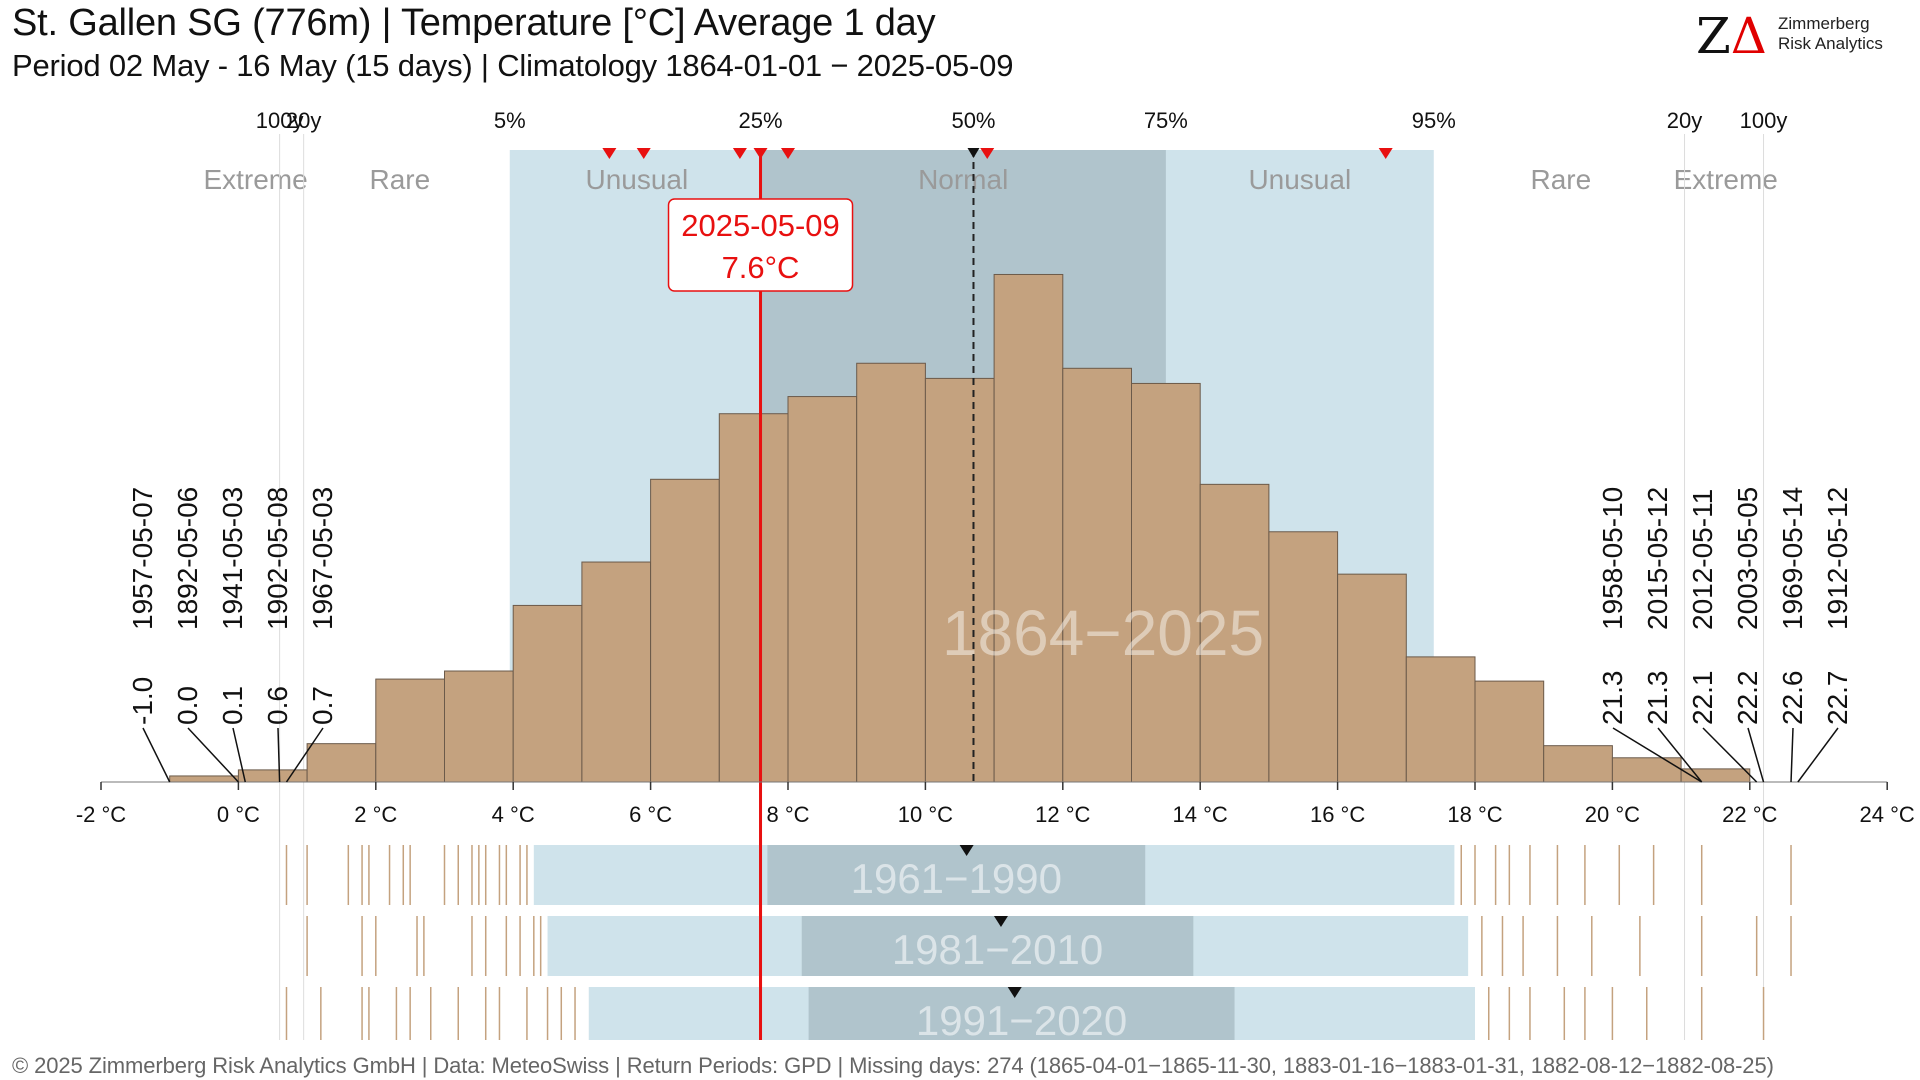 The height and width of the screenshot is (1080, 1920). Describe the element at coordinates (187, 705) in the screenshot. I see `extreme-low-value-1: 0.0` at that location.